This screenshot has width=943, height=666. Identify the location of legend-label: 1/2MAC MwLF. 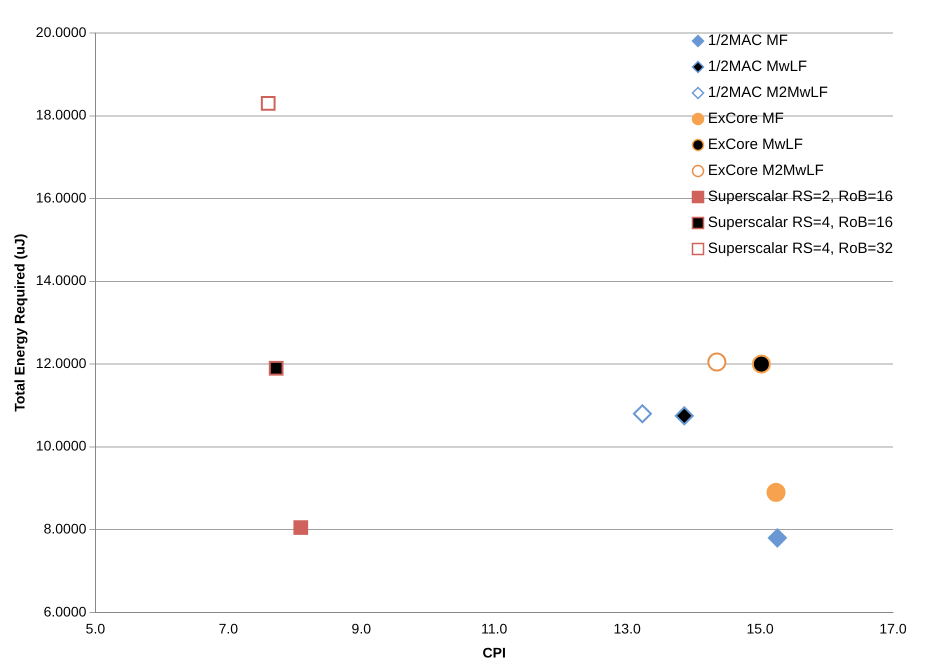
(758, 67).